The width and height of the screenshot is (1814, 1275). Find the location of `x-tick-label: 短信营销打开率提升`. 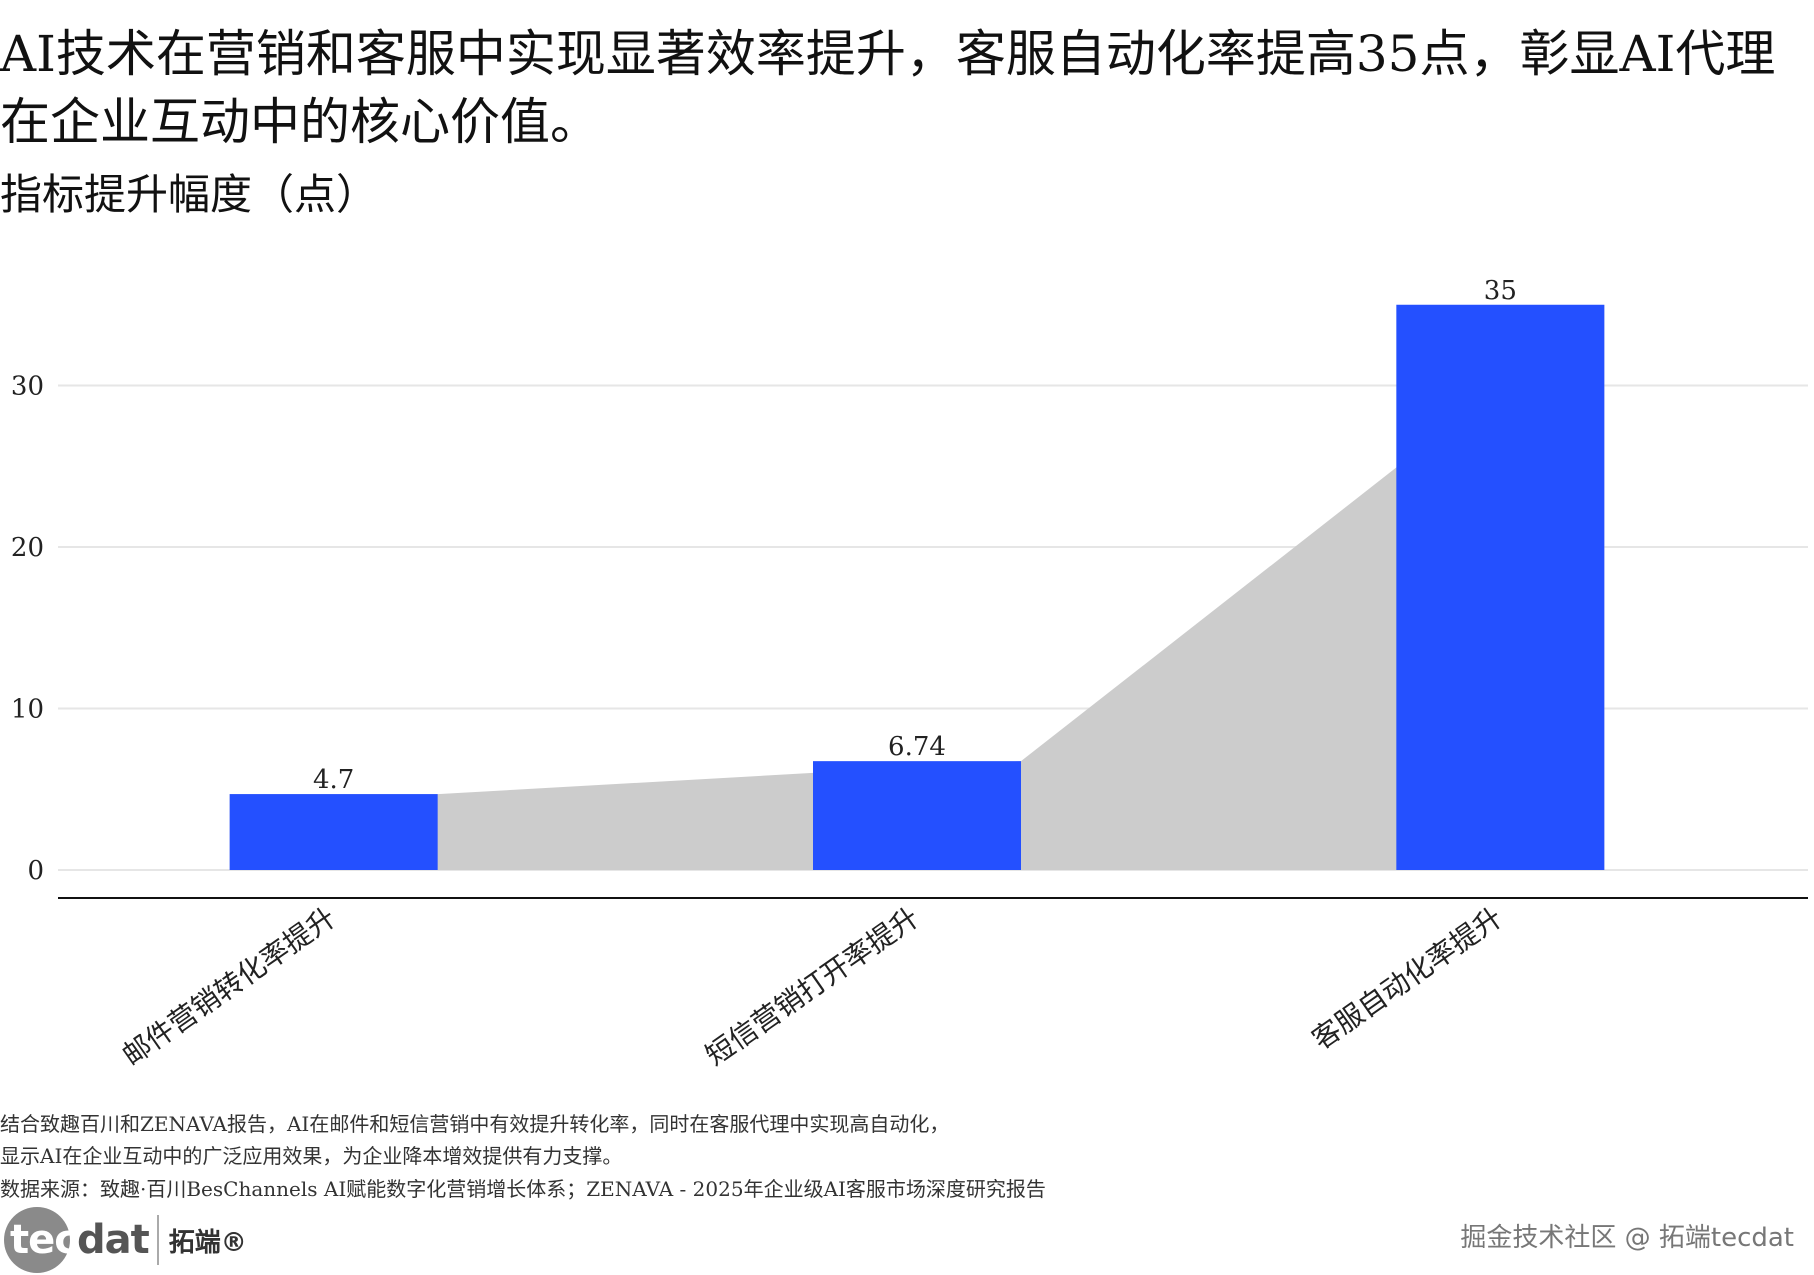

x-tick-label: 短信营销打开率提升 is located at coordinates (812, 987).